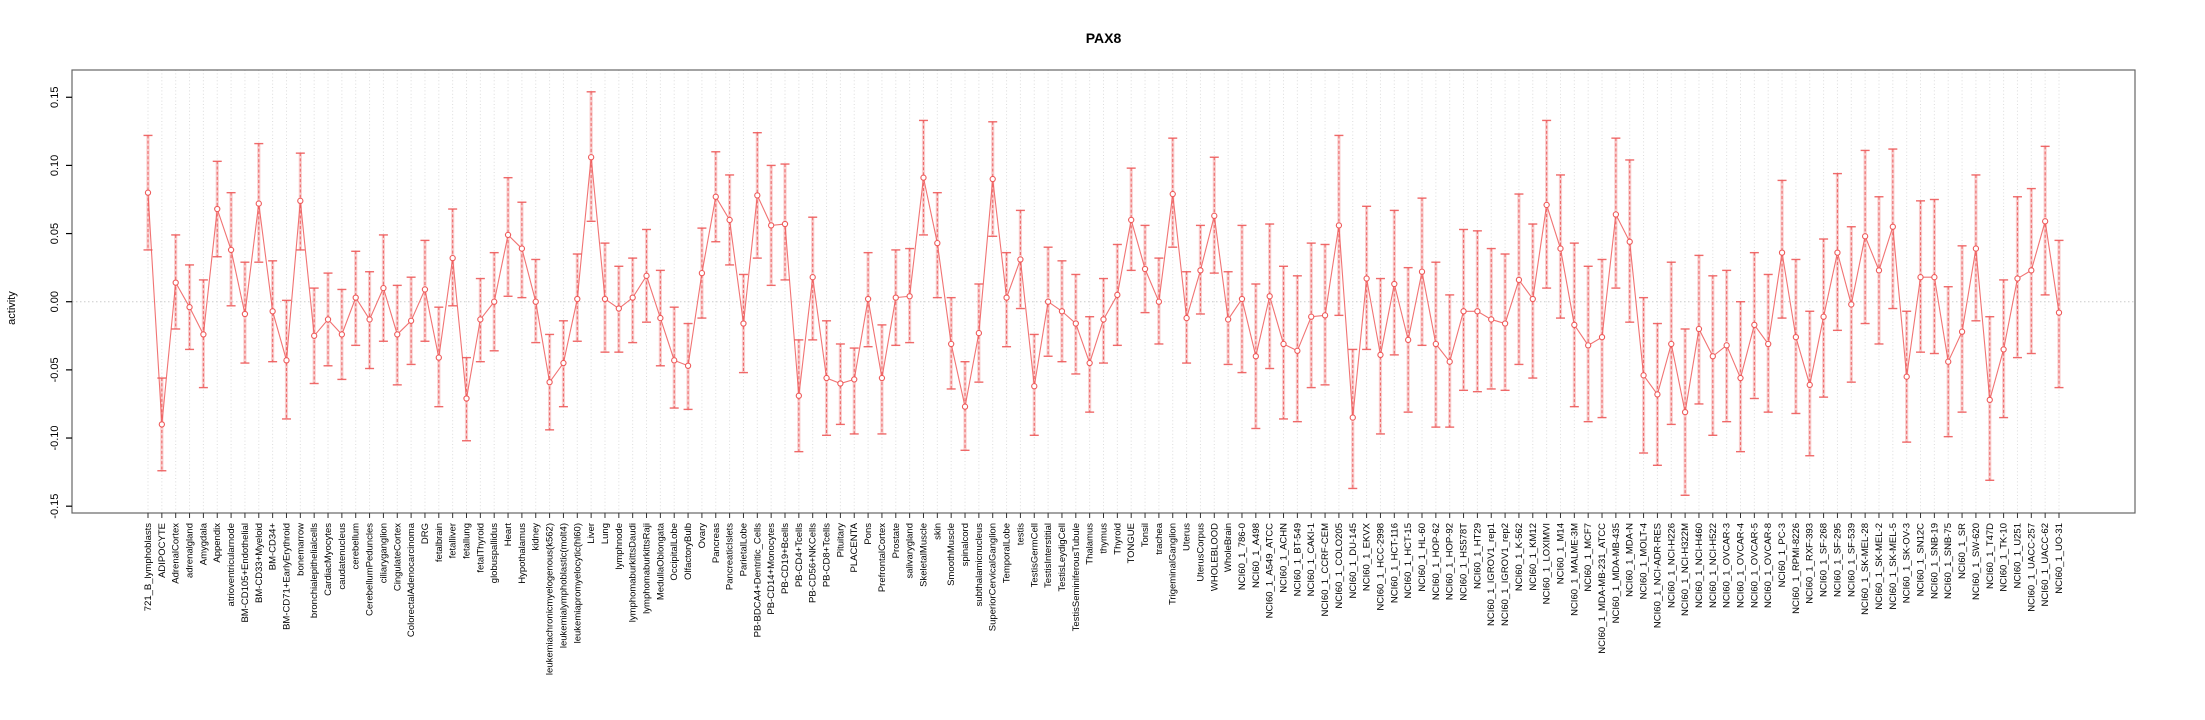 This screenshot has width=2205, height=720. Describe the element at coordinates (1644, 561) in the screenshot. I see `svg-text: NCI60_1_MOLT-4` at that location.